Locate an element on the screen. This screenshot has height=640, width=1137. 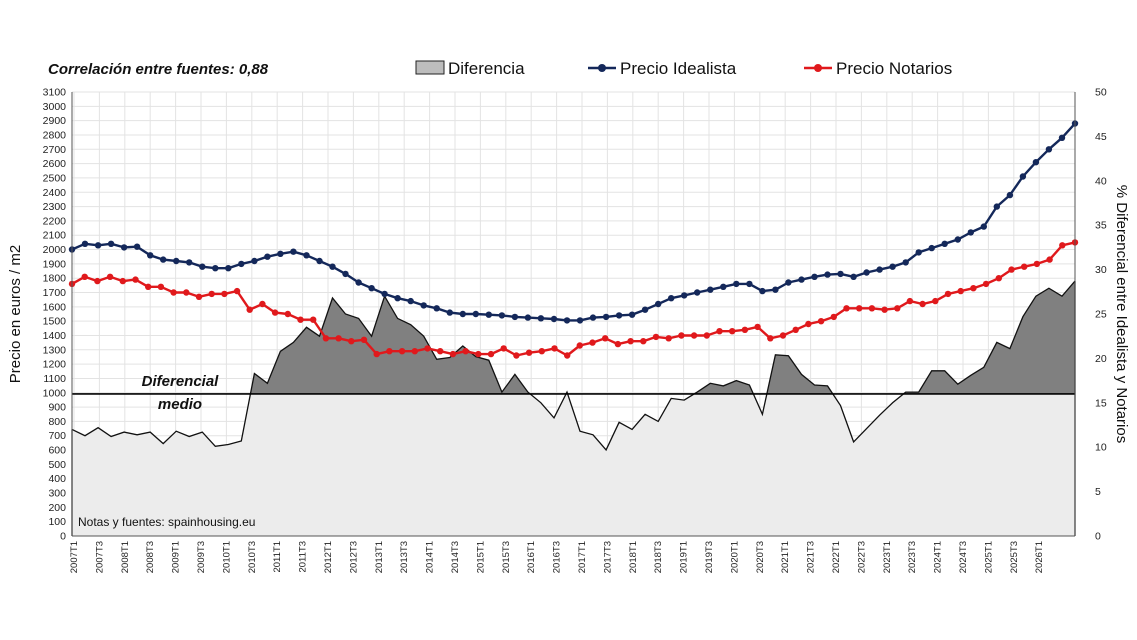
x-tick-label: 2022T3 is located at coordinates (861, 557).